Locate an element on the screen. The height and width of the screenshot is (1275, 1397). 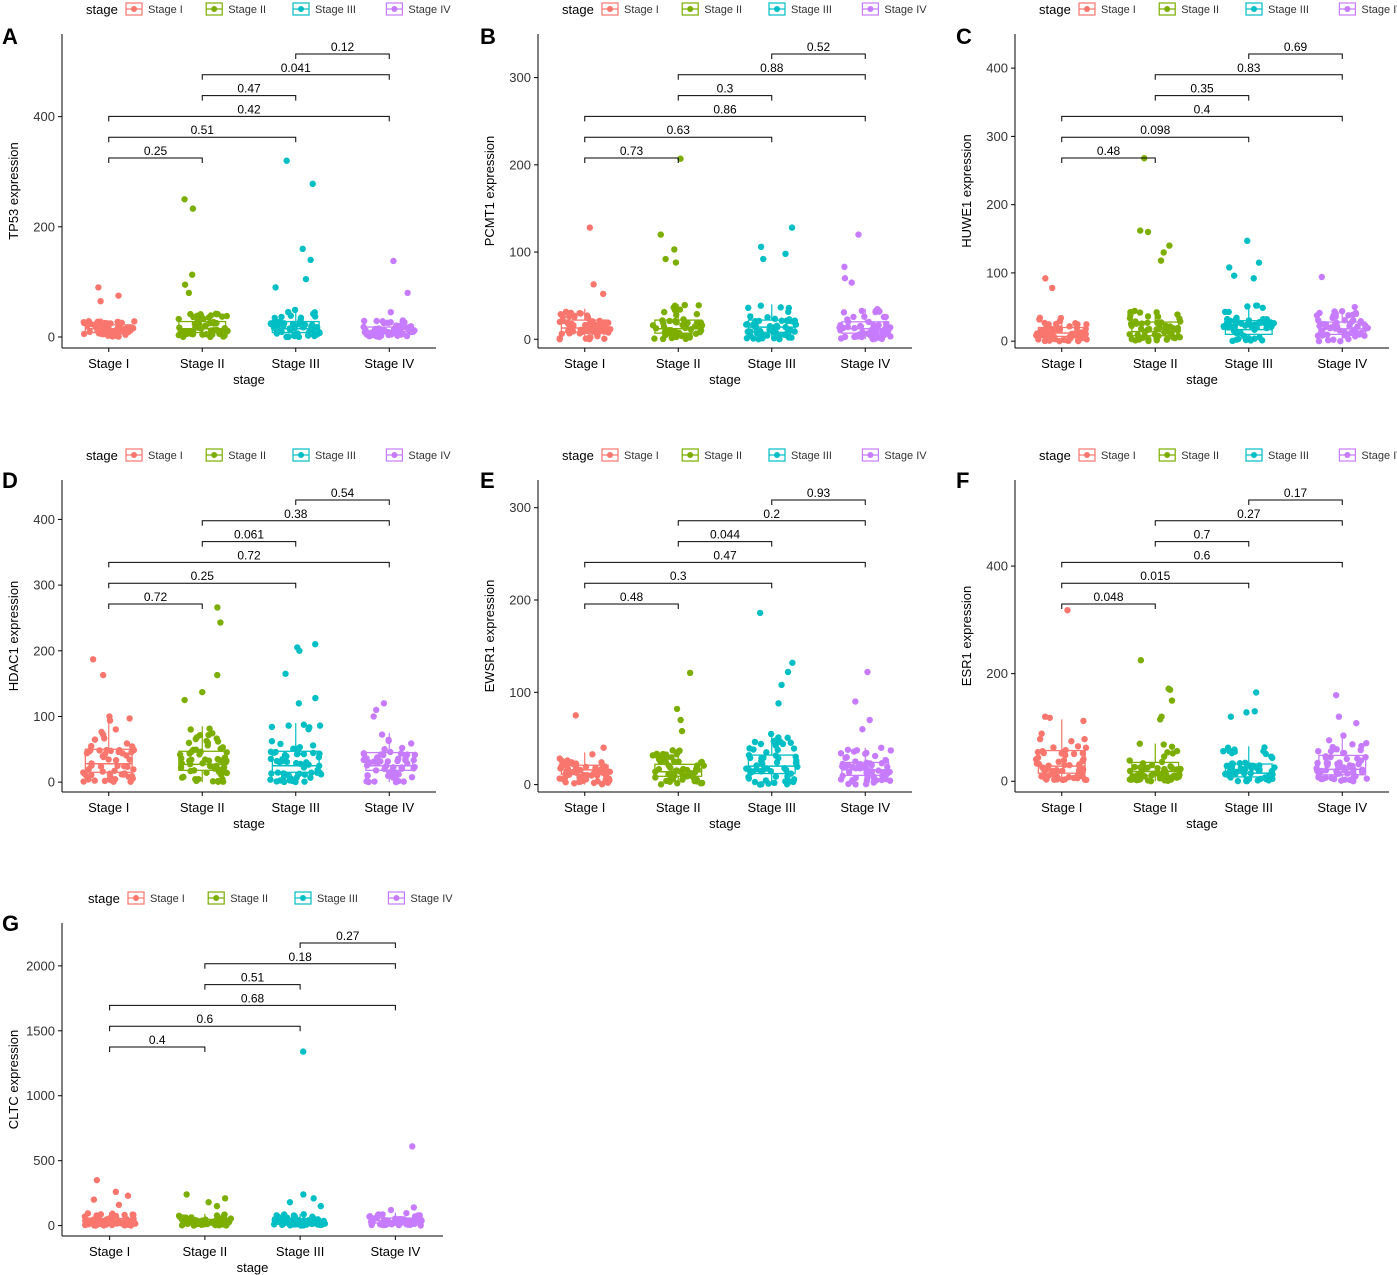
p-value-label: 0.83 is located at coordinates (1249, 68).